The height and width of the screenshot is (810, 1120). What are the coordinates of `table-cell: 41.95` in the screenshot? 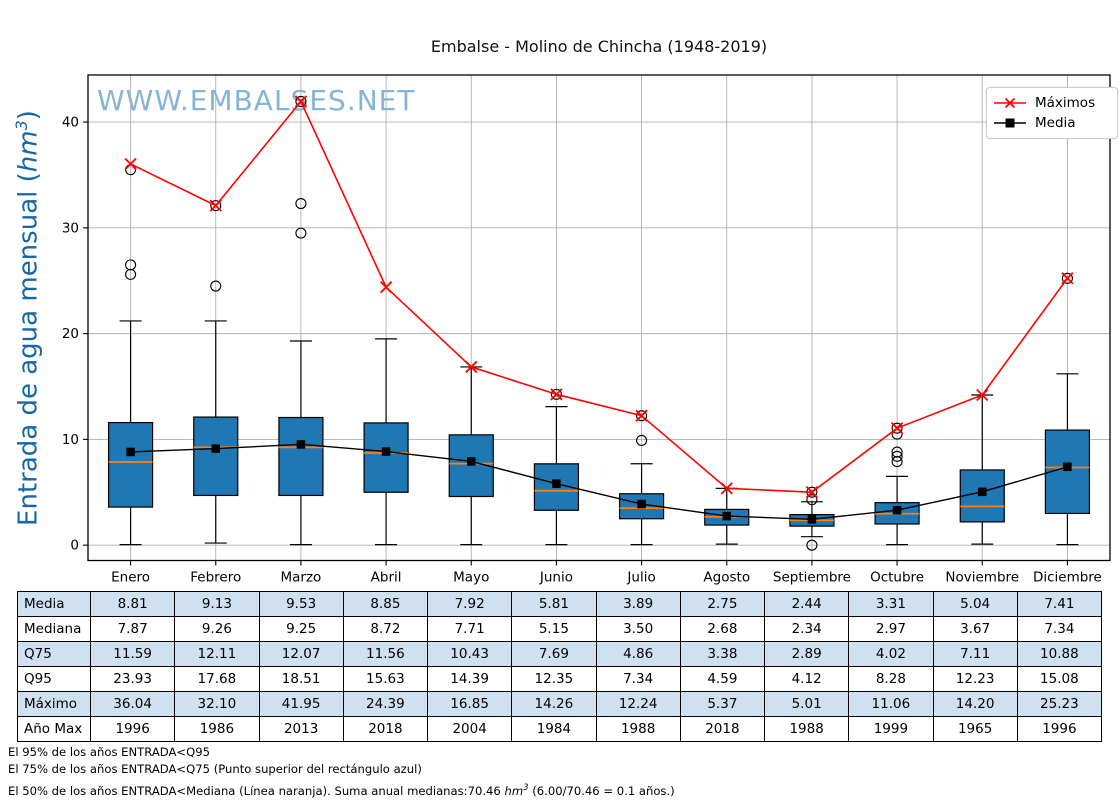 It's located at (301, 704).